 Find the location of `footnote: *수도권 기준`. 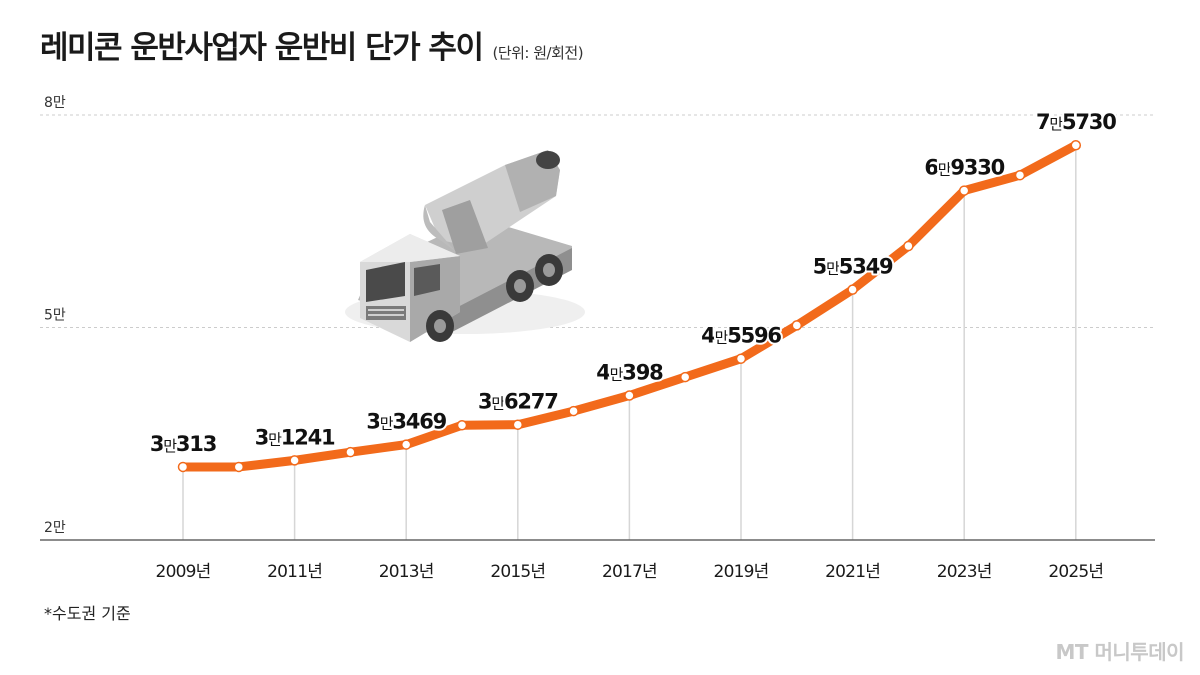

footnote: *수도권 기준 is located at coordinates (87, 613).